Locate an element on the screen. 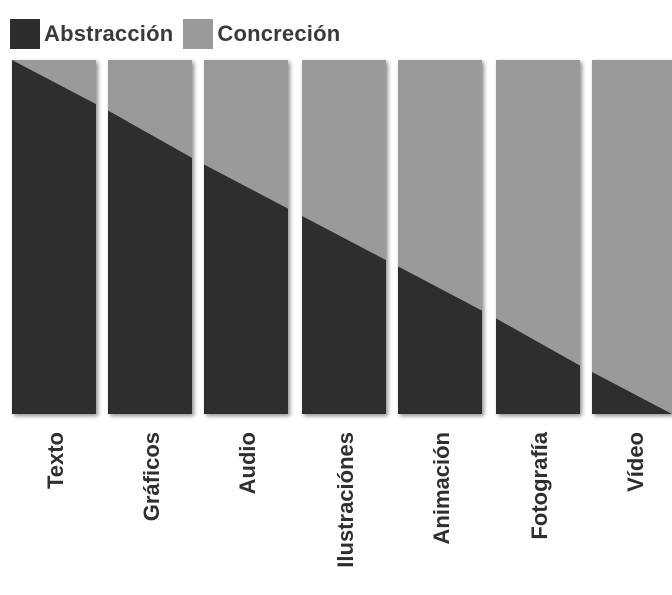 The image size is (672, 595). column-animacion is located at coordinates (440, 237).